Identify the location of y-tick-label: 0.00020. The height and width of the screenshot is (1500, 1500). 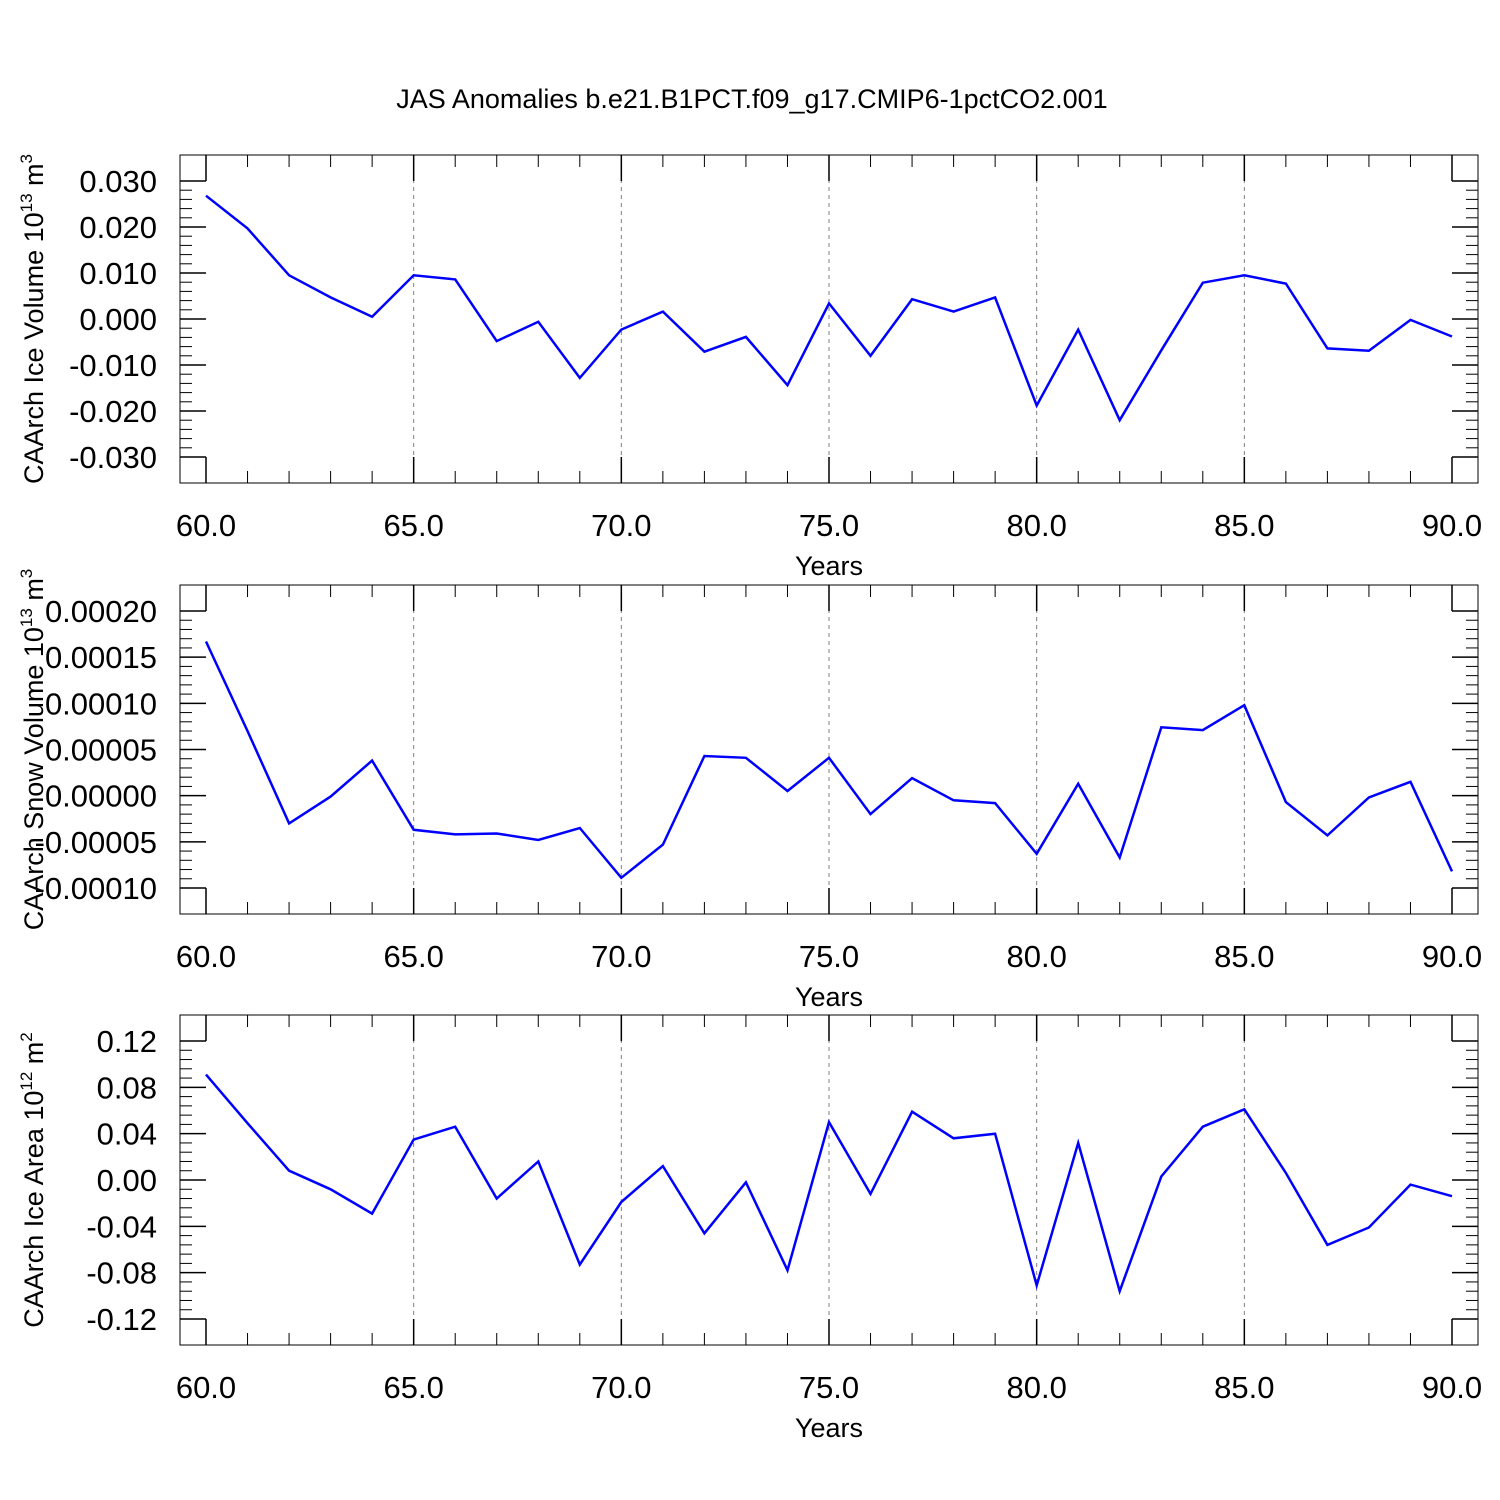
(101, 611).